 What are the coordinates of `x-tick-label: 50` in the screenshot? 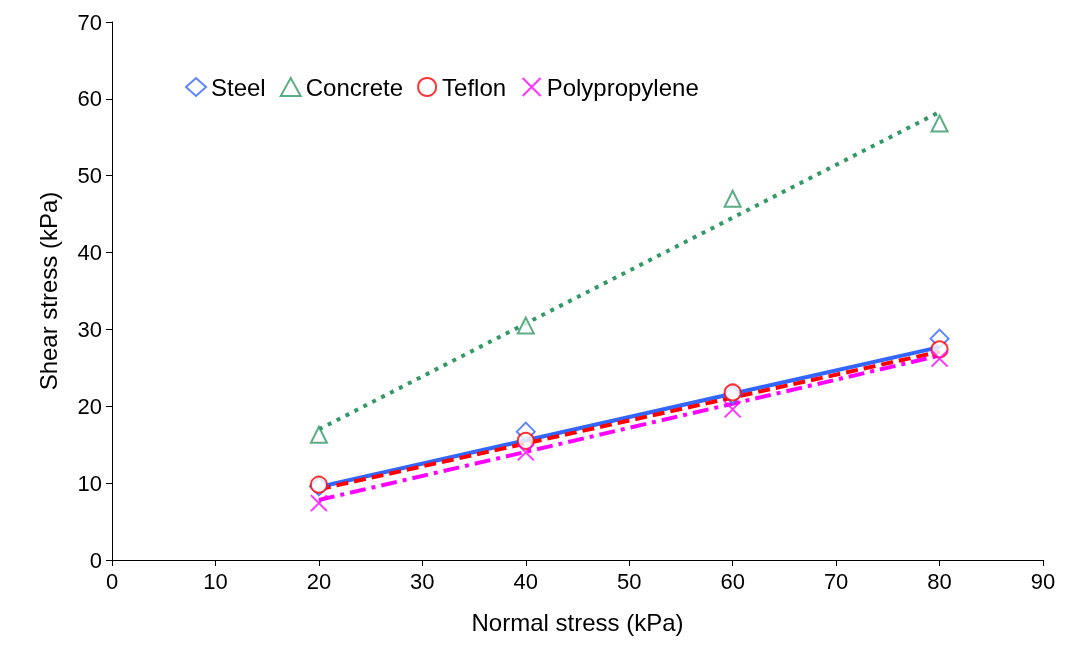 It's located at (629, 581).